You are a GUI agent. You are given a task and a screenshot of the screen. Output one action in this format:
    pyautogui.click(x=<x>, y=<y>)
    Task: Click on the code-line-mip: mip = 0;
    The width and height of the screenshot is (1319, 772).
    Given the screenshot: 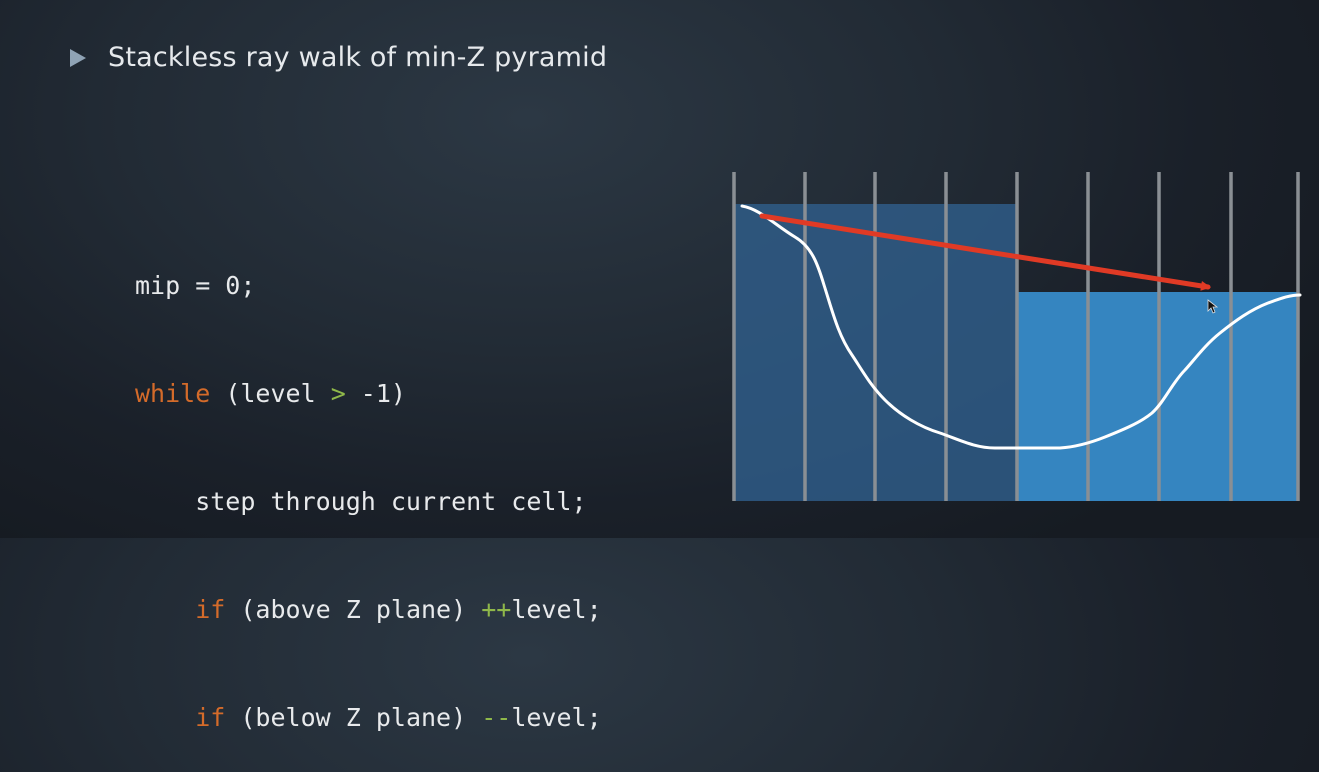 What is the action you would take?
    pyautogui.click(x=368, y=286)
    